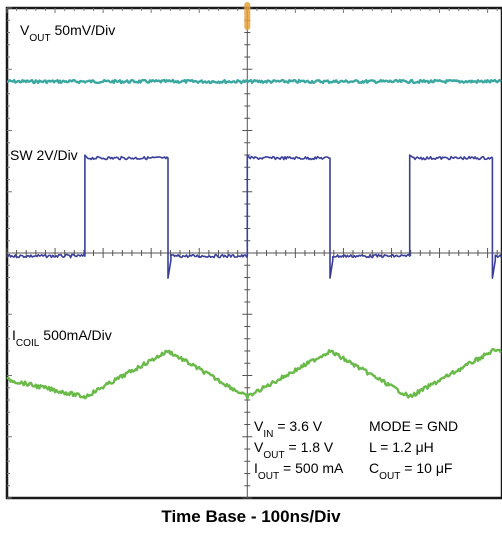  I want to click on series-label-0: VOUT 50mV/Div, so click(67, 33).